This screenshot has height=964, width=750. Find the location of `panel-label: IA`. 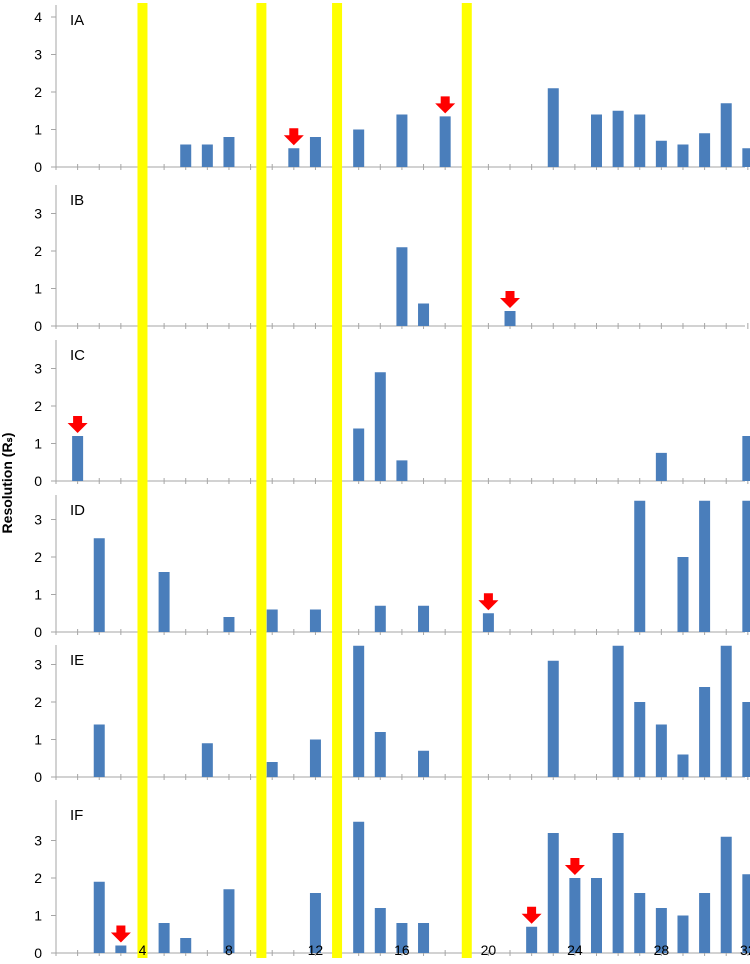

panel-label: IA is located at coordinates (77, 20).